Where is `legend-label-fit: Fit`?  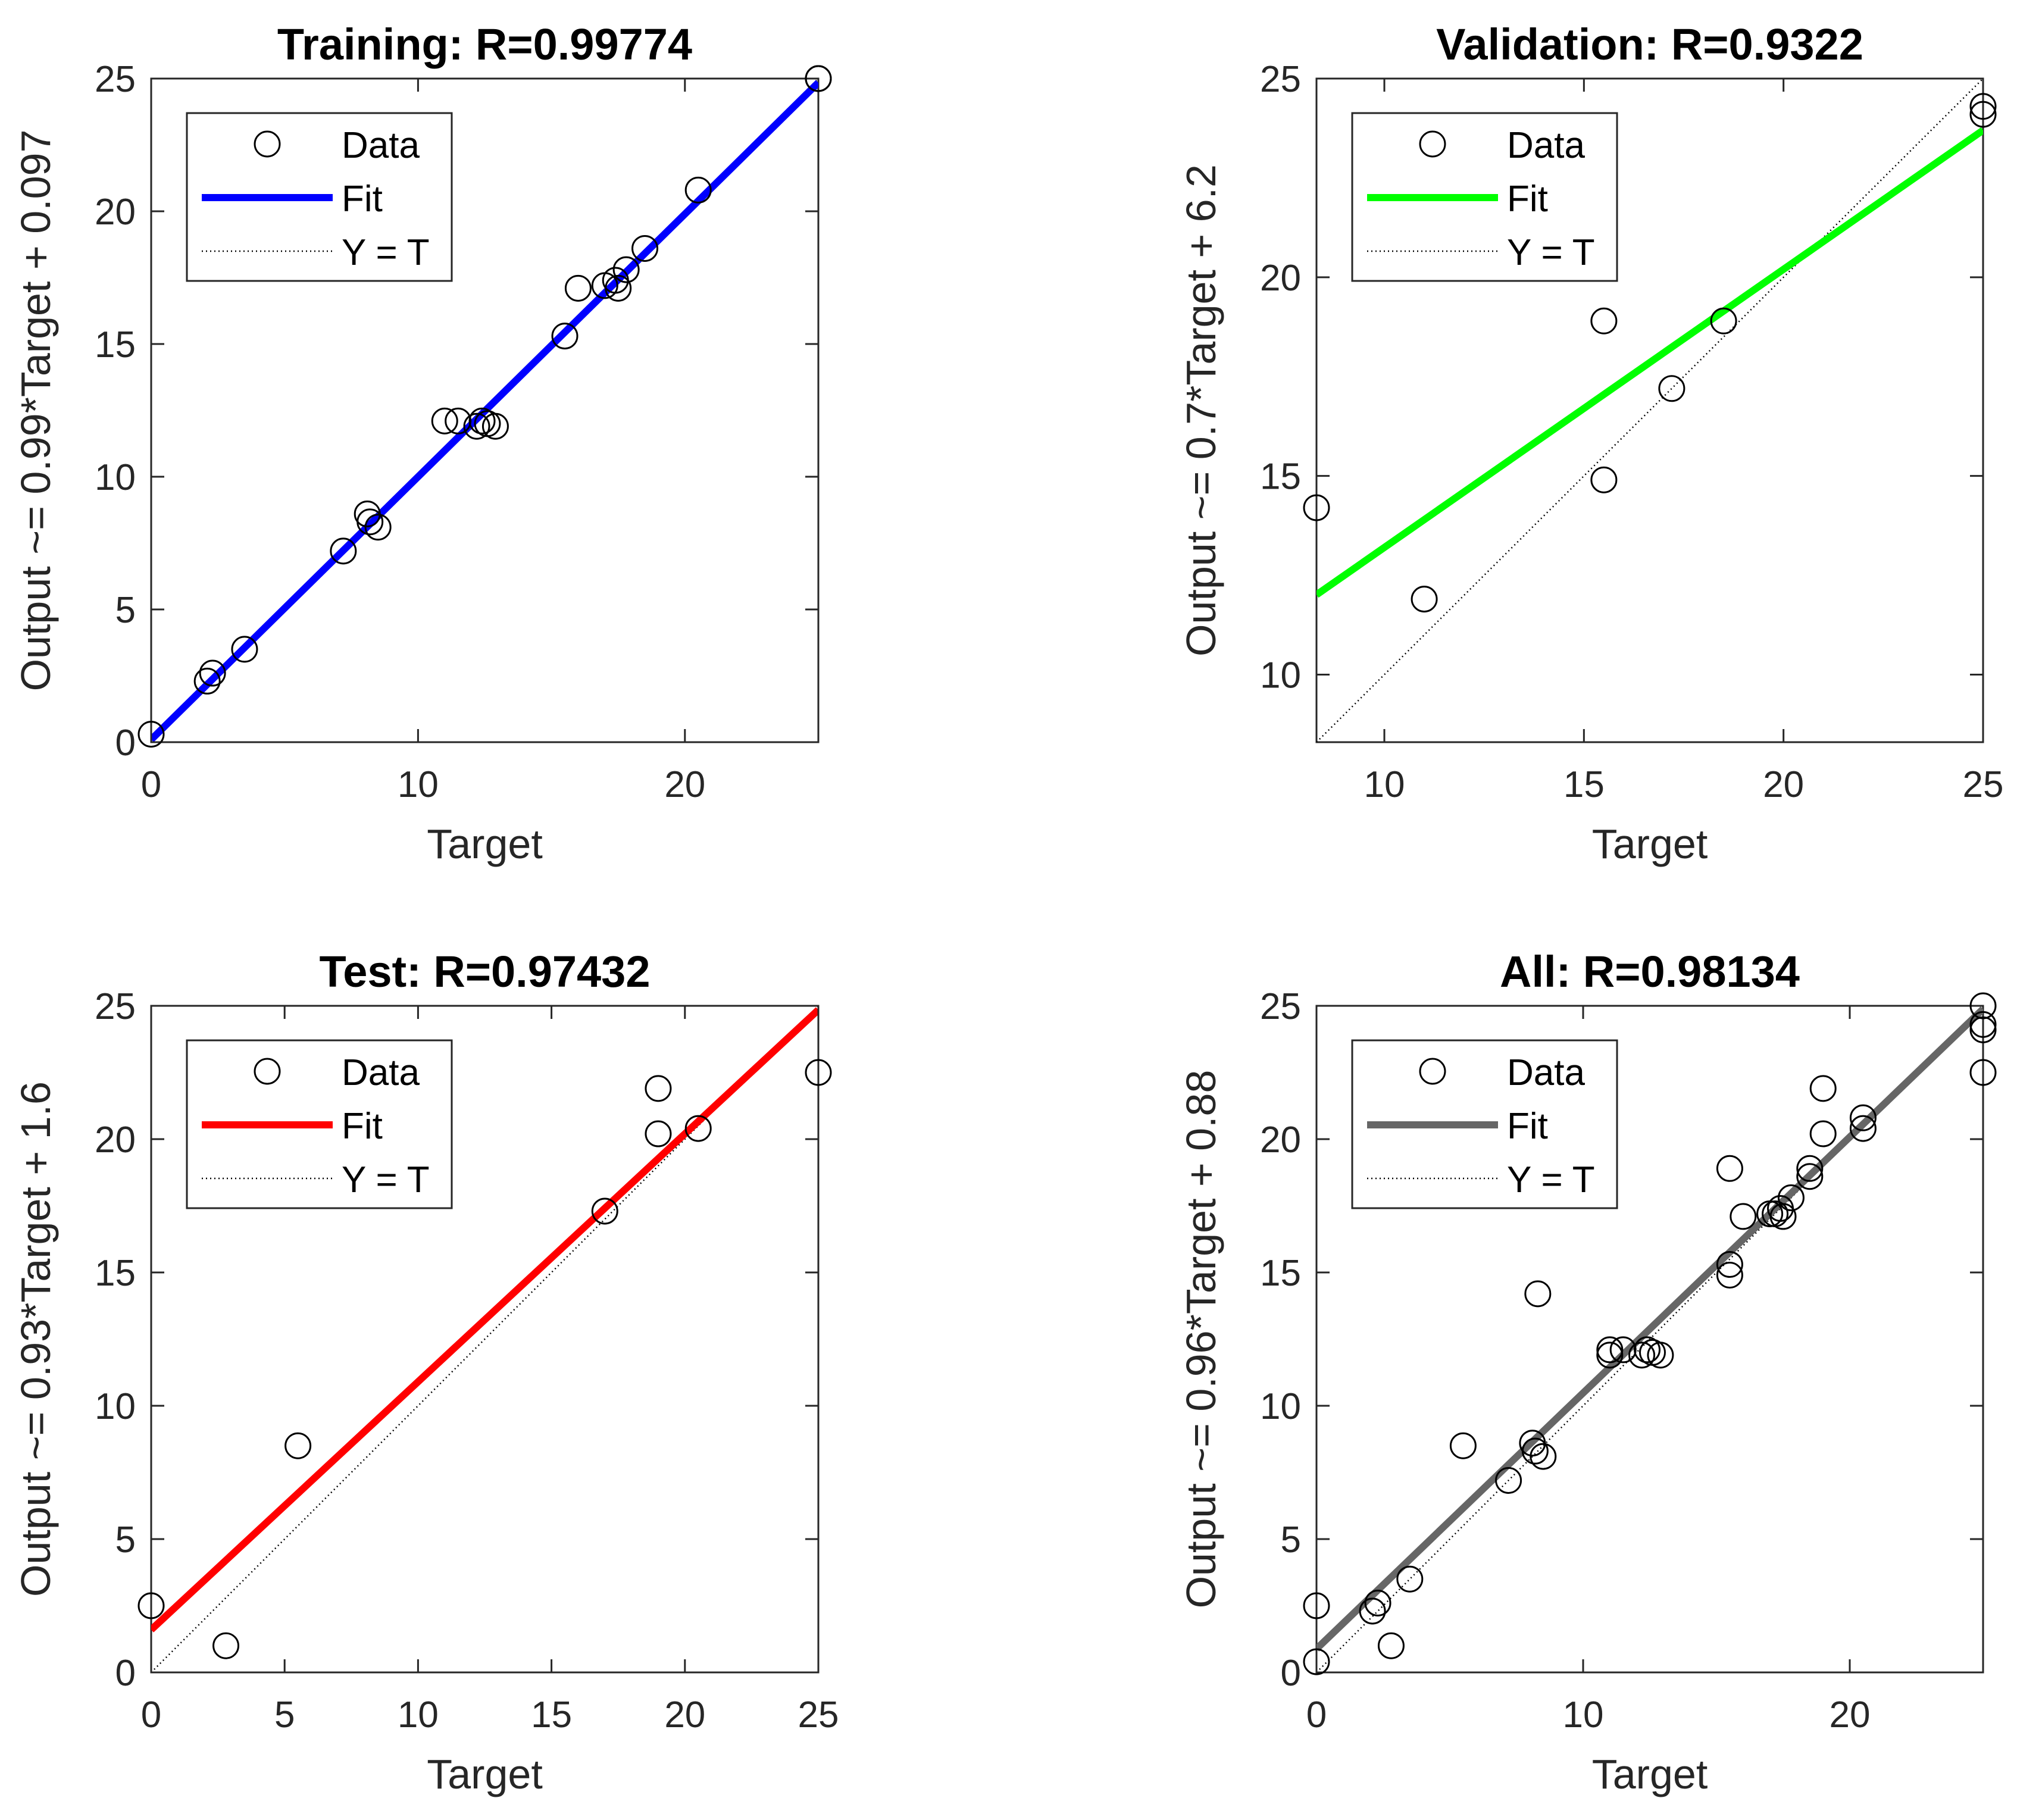
legend-label-fit: Fit is located at coordinates (362, 1126).